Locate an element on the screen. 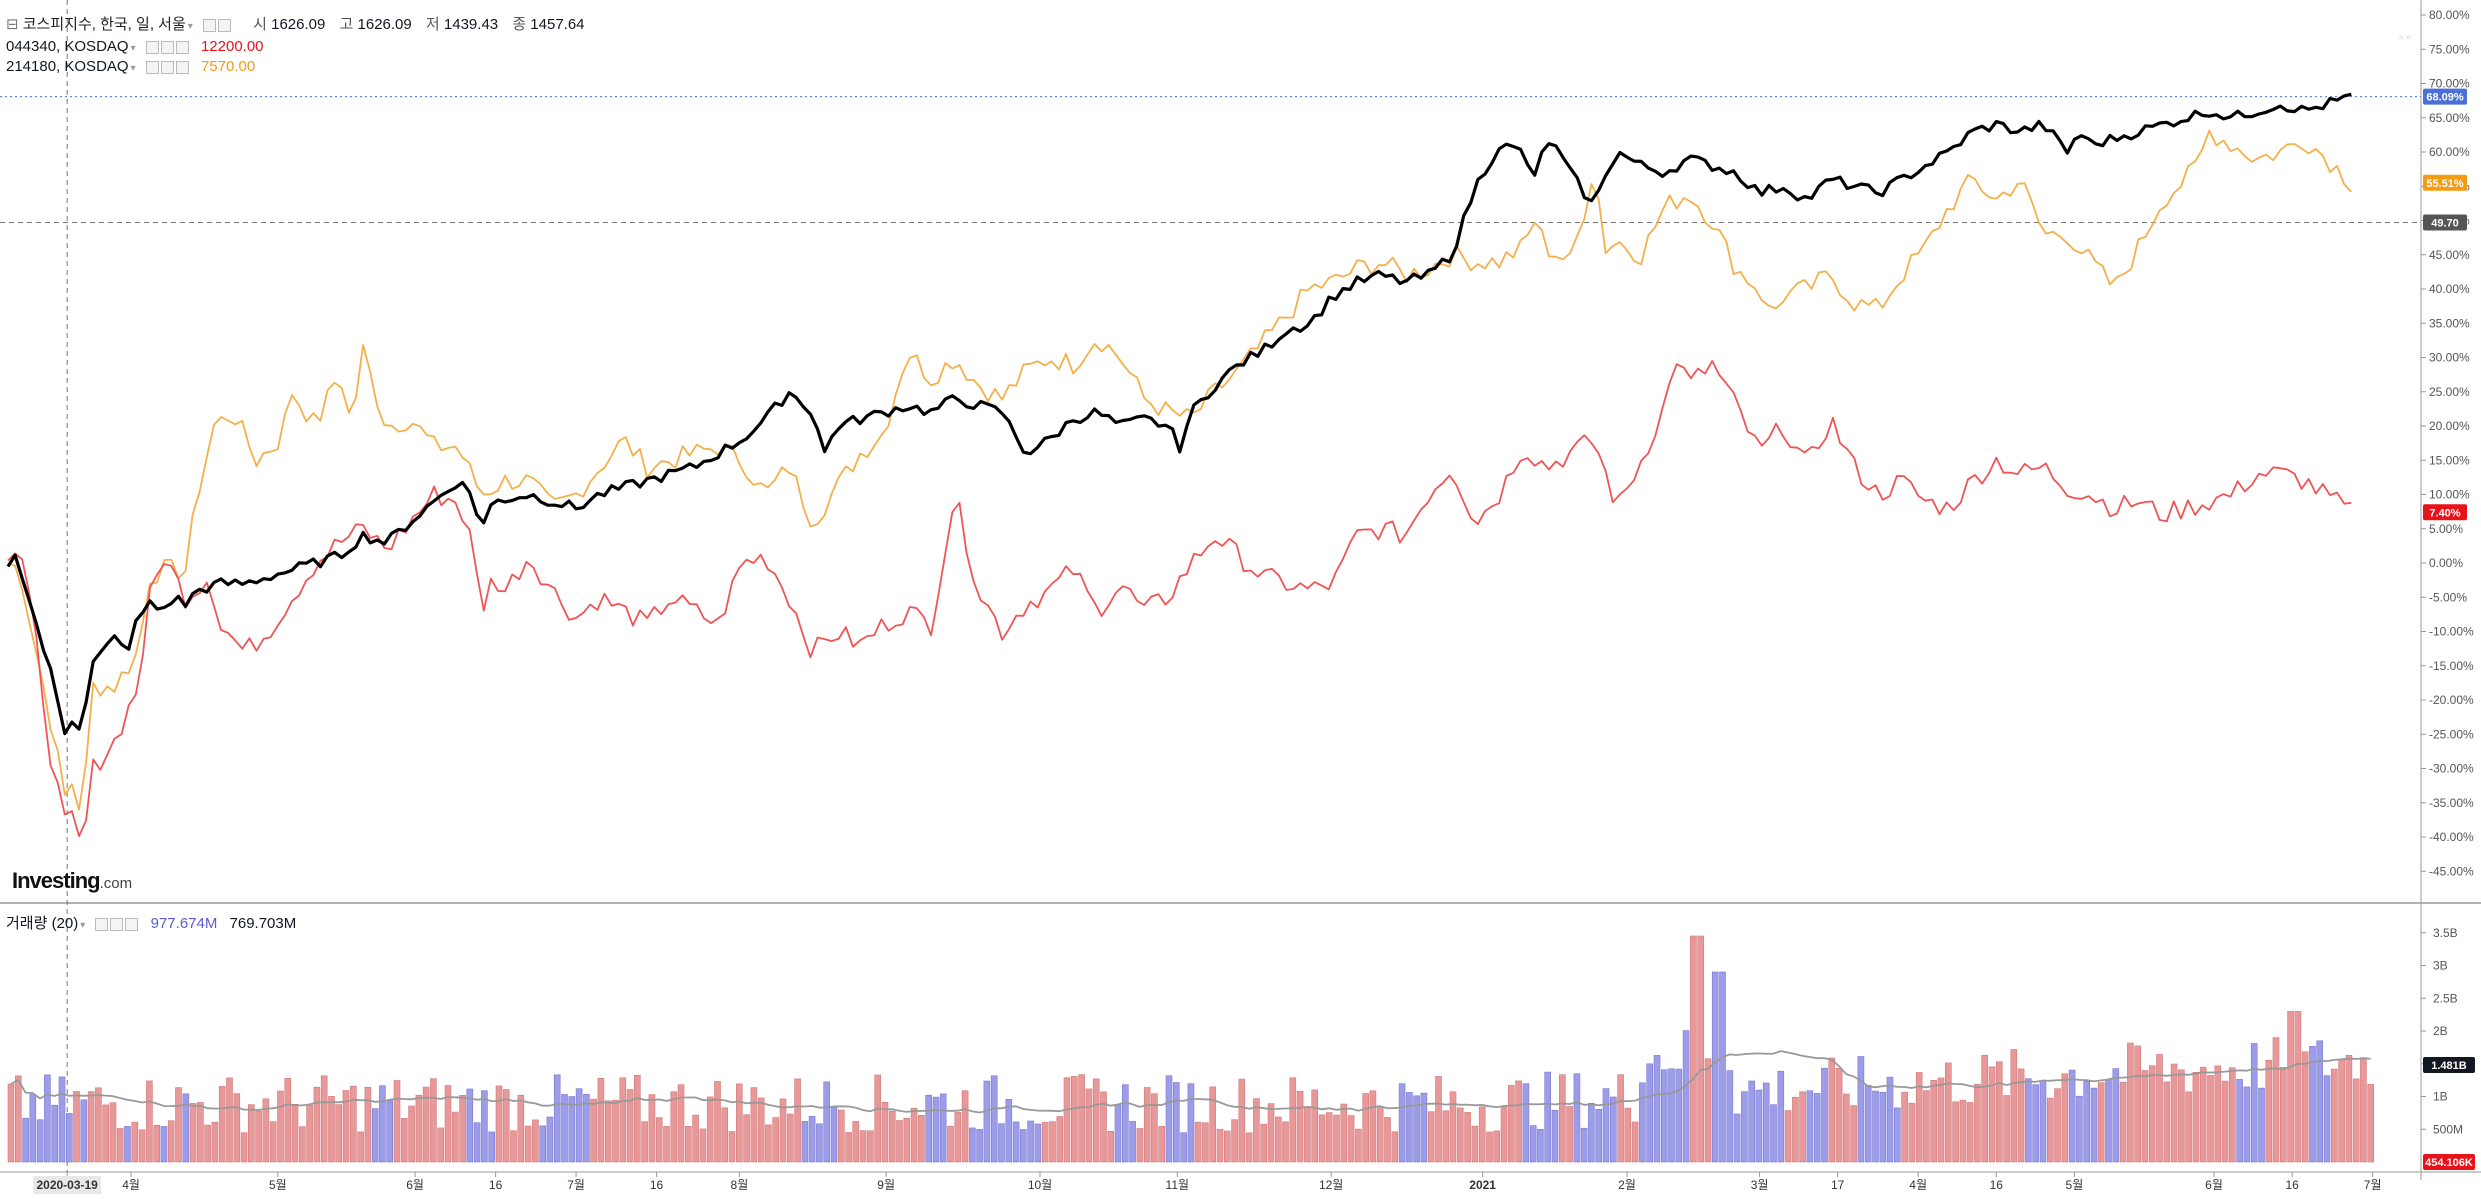  volume-tick-label: 1B is located at coordinates (2440, 1097).